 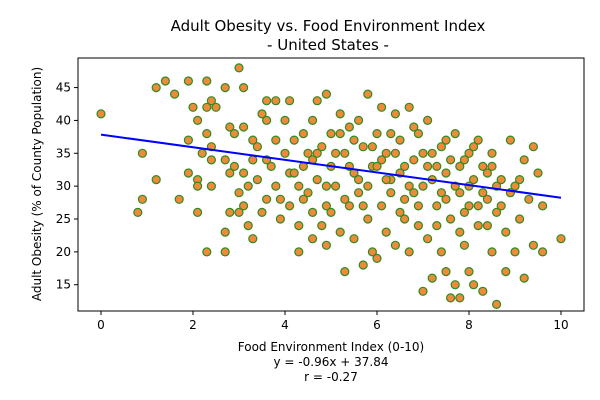 What do you see at coordinates (331, 166) in the screenshot?
I see `regression-line` at bounding box center [331, 166].